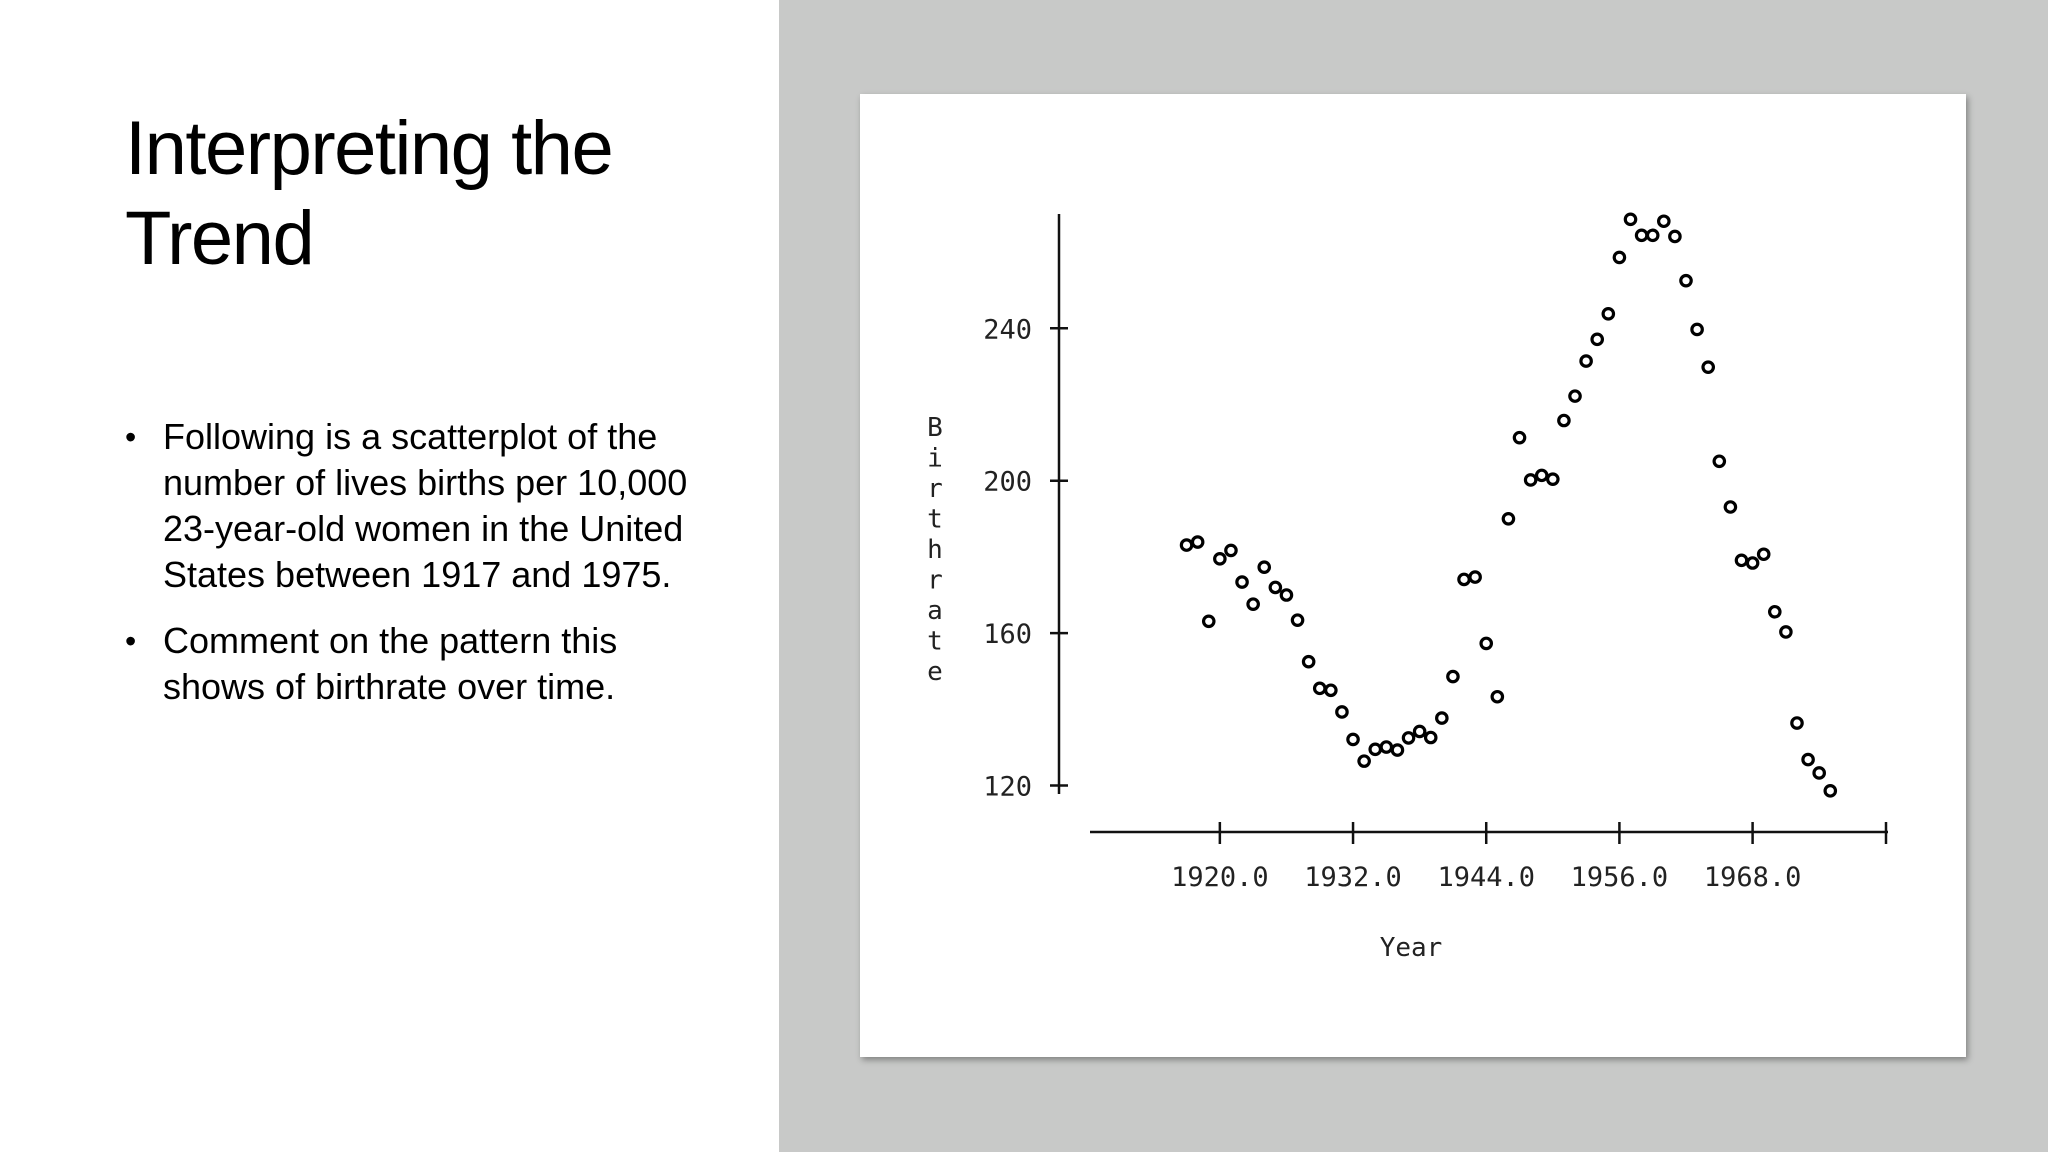 This screenshot has height=1152, width=2048. What do you see at coordinates (935, 550) in the screenshot?
I see `y-axis-label-letter: h` at bounding box center [935, 550].